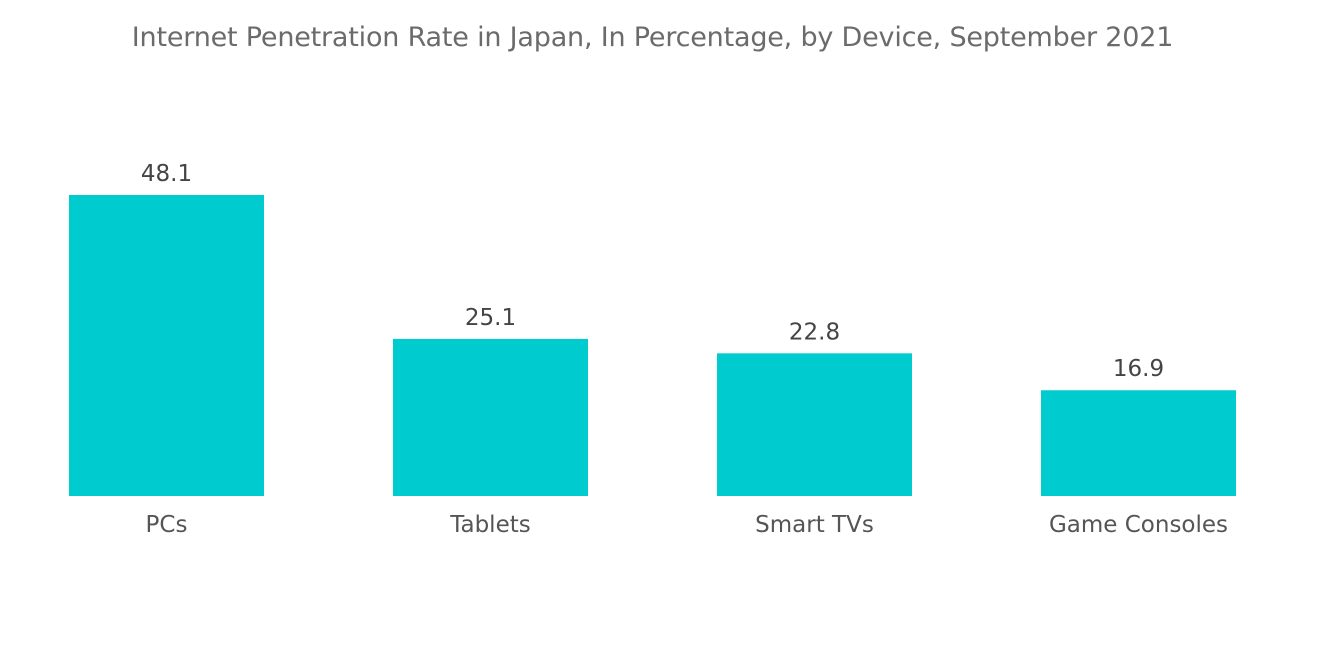  Describe the element at coordinates (166, 174) in the screenshot. I see `value-label-pcs: 48.1` at that location.